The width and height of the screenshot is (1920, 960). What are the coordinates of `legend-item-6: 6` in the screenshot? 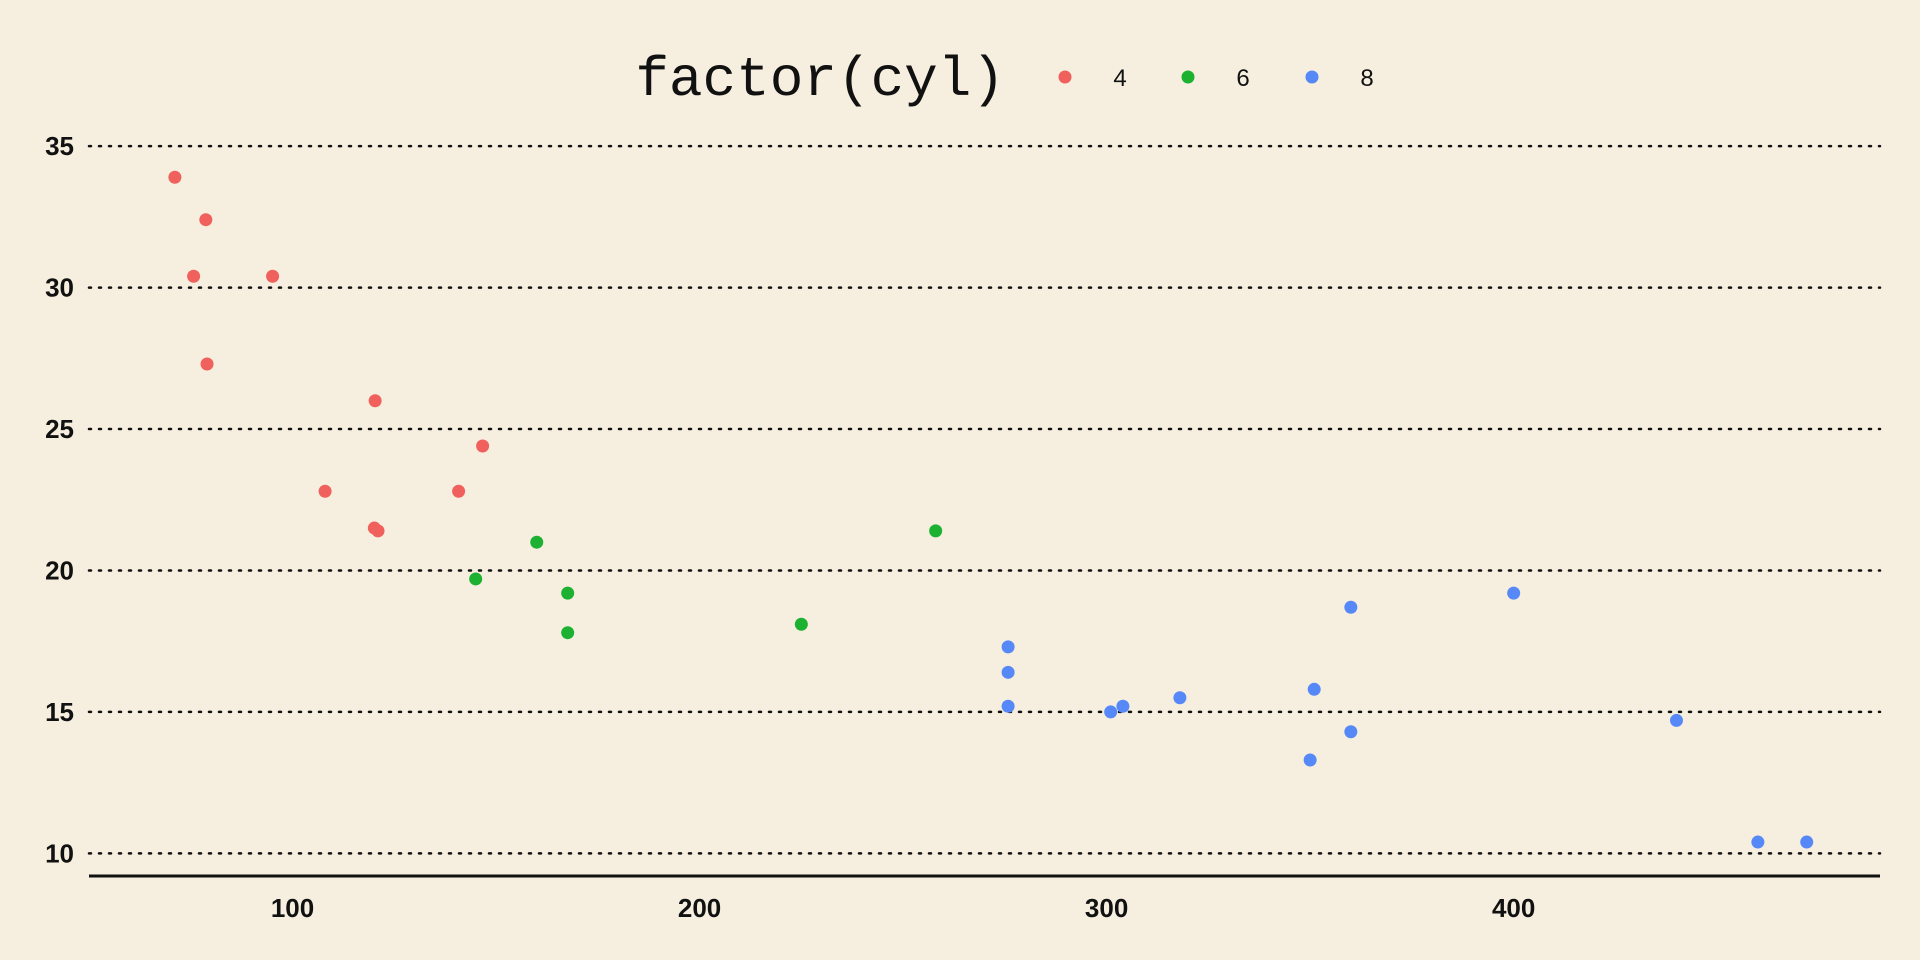 It's located at (1215, 78).